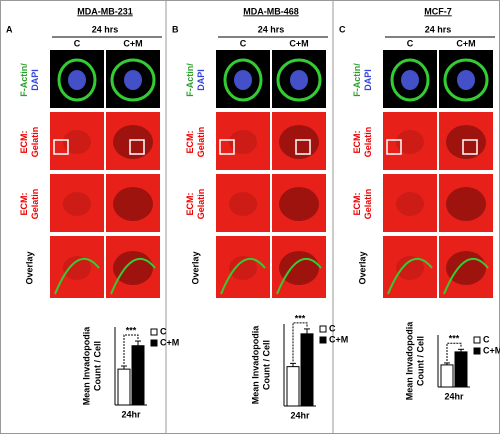 The image size is (500, 434). What do you see at coordinates (438, 11) in the screenshot?
I see `cell-line: MCF-7` at bounding box center [438, 11].